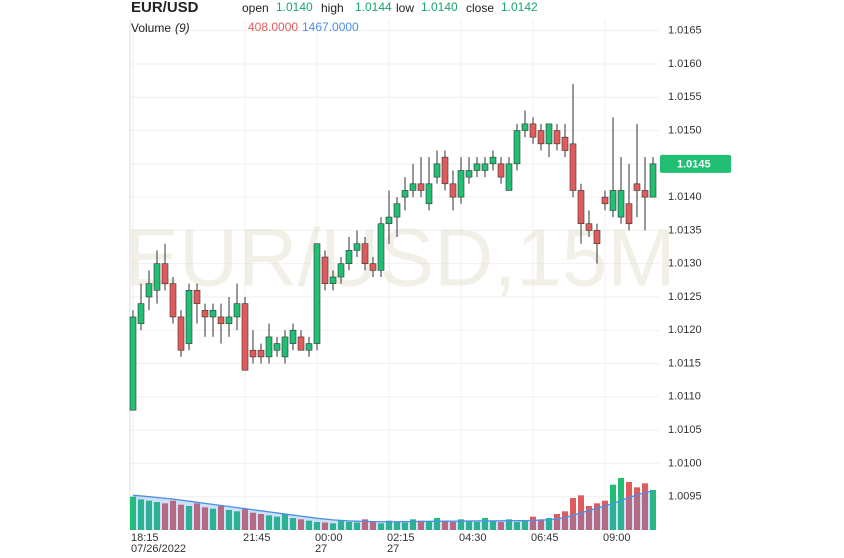 This screenshot has height=558, width=844. Describe the element at coordinates (257, 538) in the screenshot. I see `x-tick-label: 21:45` at that location.